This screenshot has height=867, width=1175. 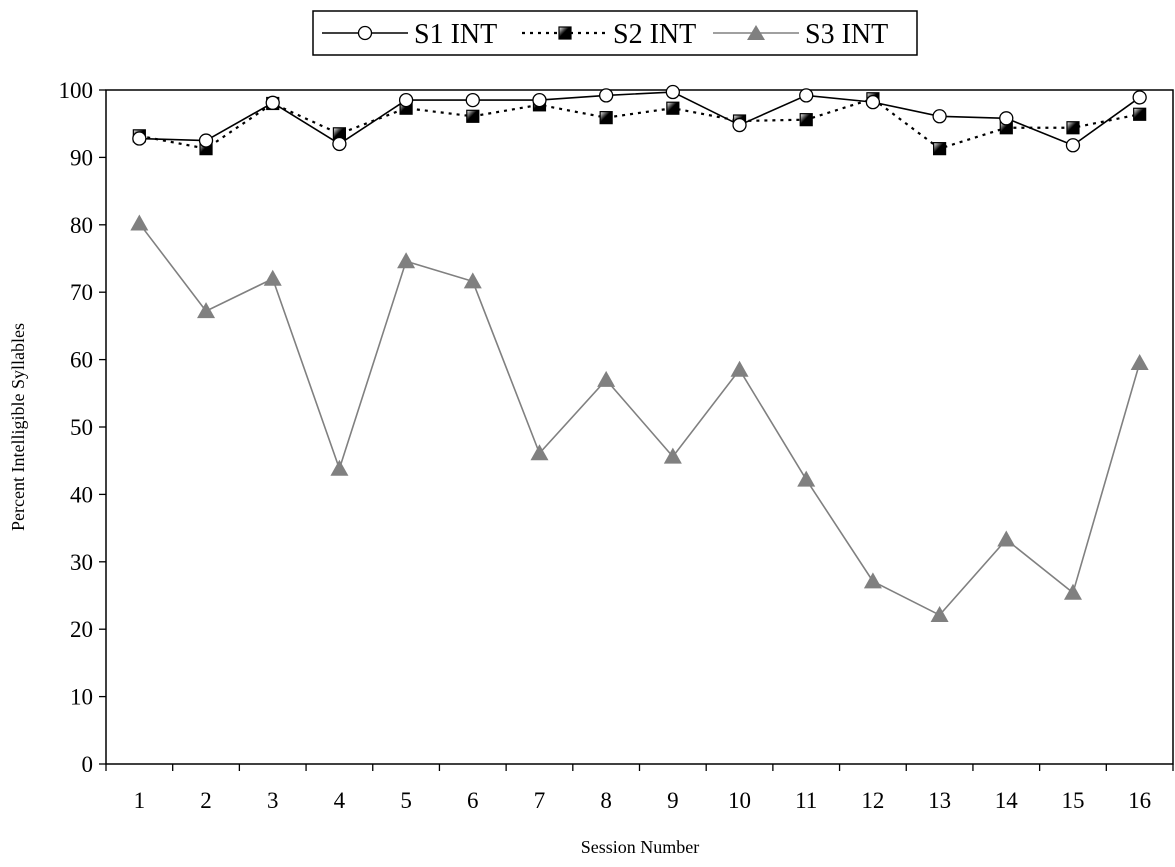 I want to click on y-axis: 0 10 20 30 40 50 60 70 80 90 100, so click(x=82, y=427).